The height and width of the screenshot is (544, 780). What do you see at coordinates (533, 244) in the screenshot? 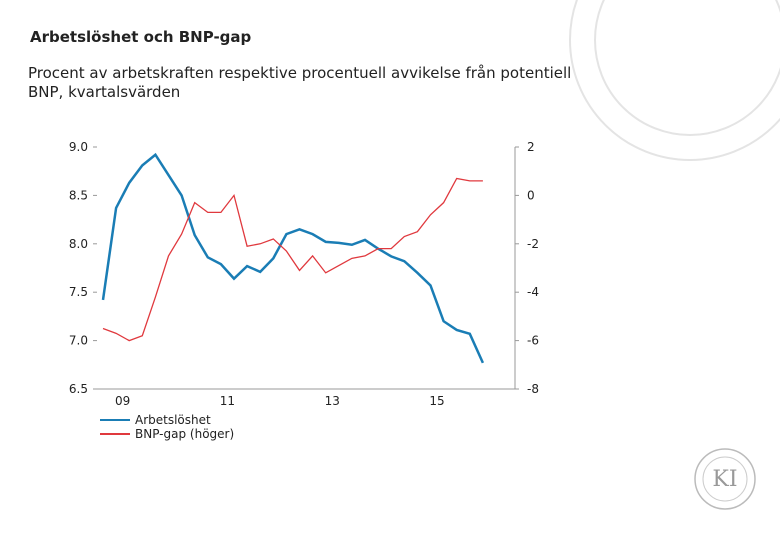
I see `y2-tick-label: -2` at bounding box center [533, 244].